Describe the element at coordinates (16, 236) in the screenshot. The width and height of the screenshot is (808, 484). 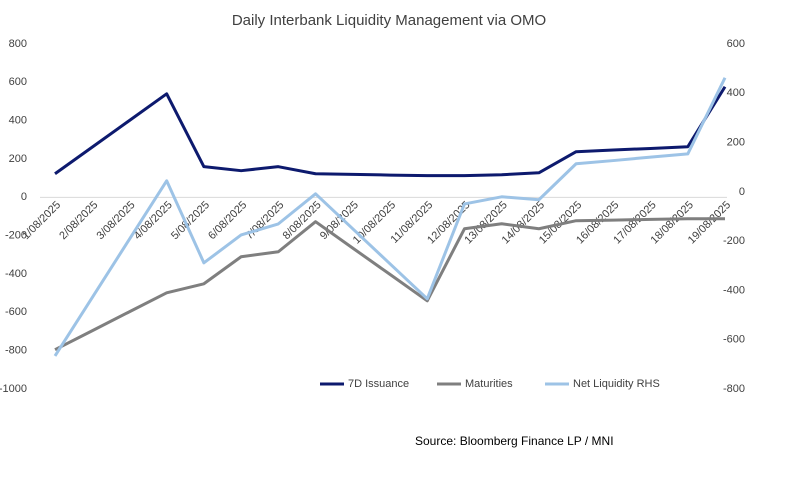
I see `y-tick-label: -200` at that location.